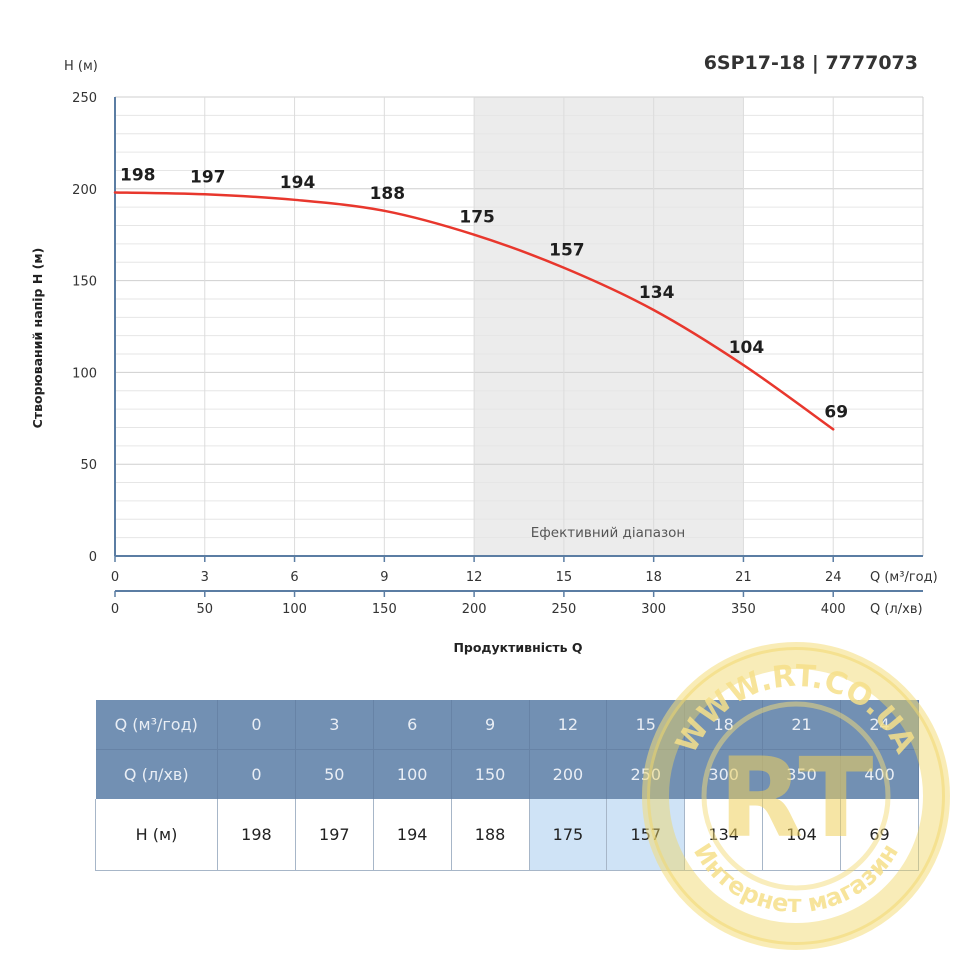 This screenshot has width=960, height=960. I want to click on x-tick-label: 3, so click(205, 577).